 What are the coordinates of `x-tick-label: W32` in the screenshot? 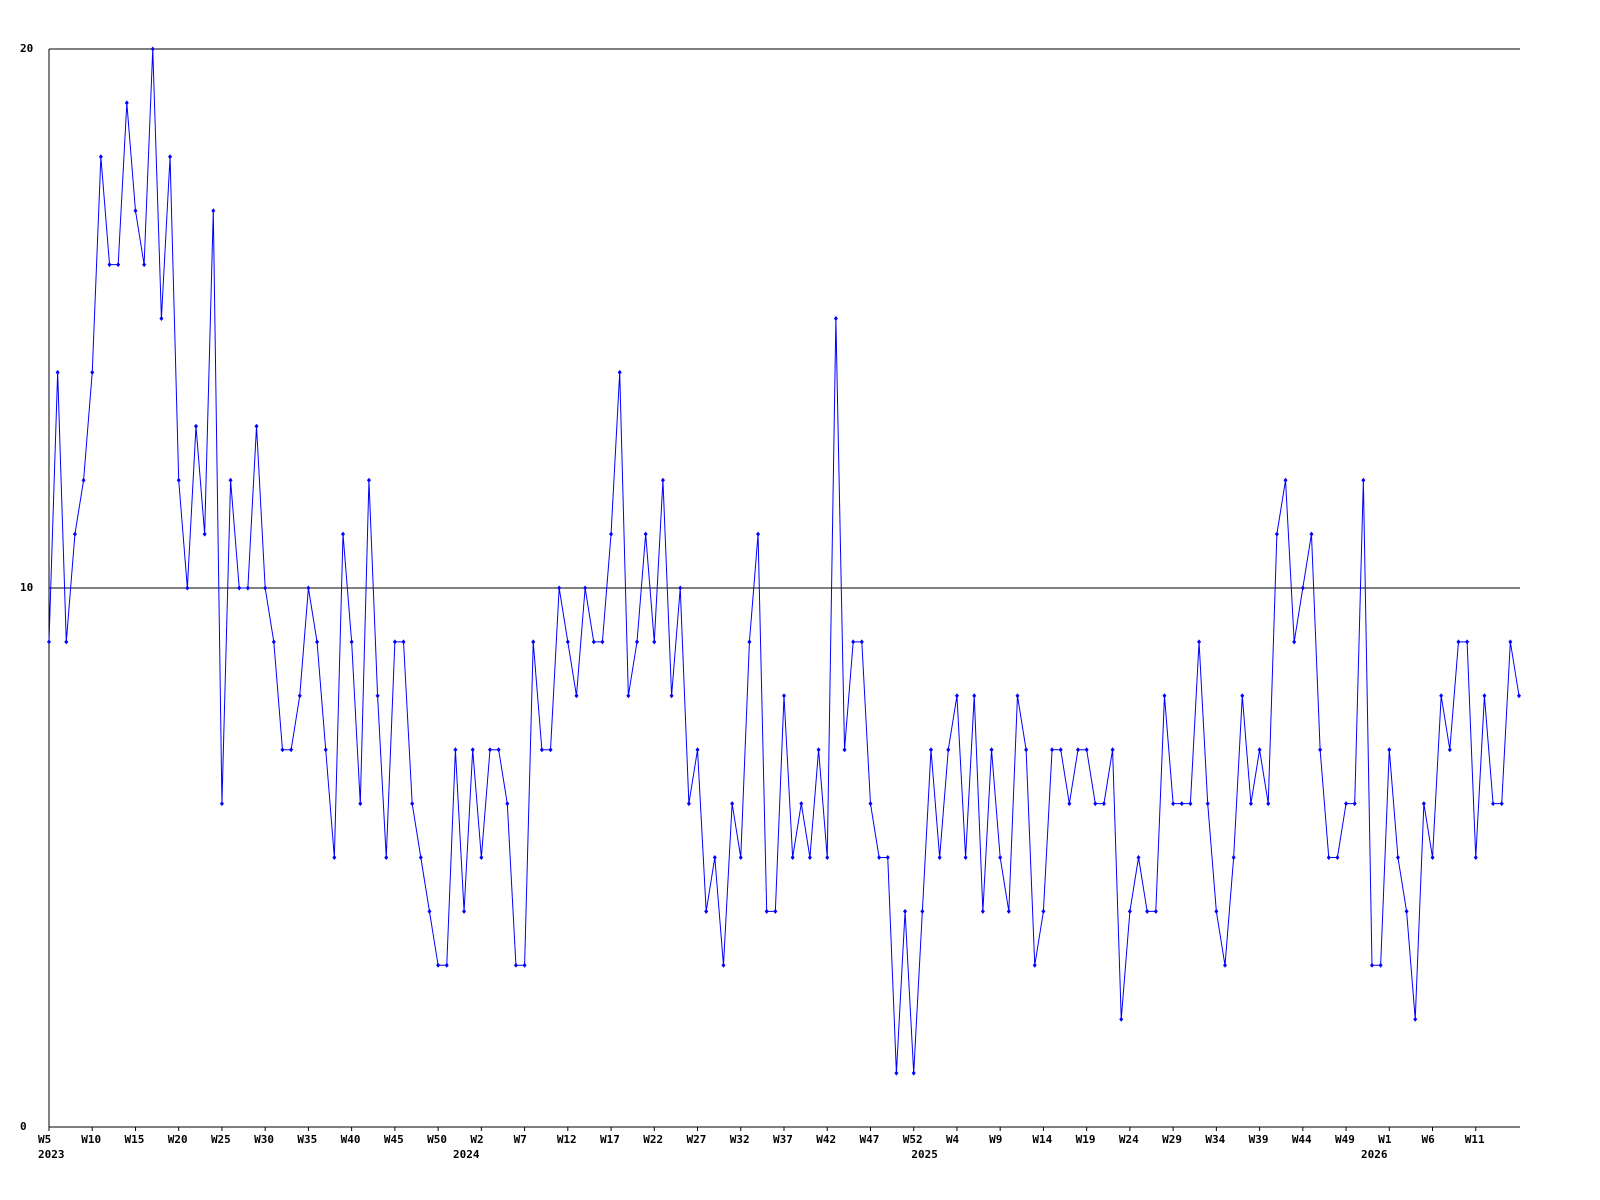 It's located at (740, 1139).